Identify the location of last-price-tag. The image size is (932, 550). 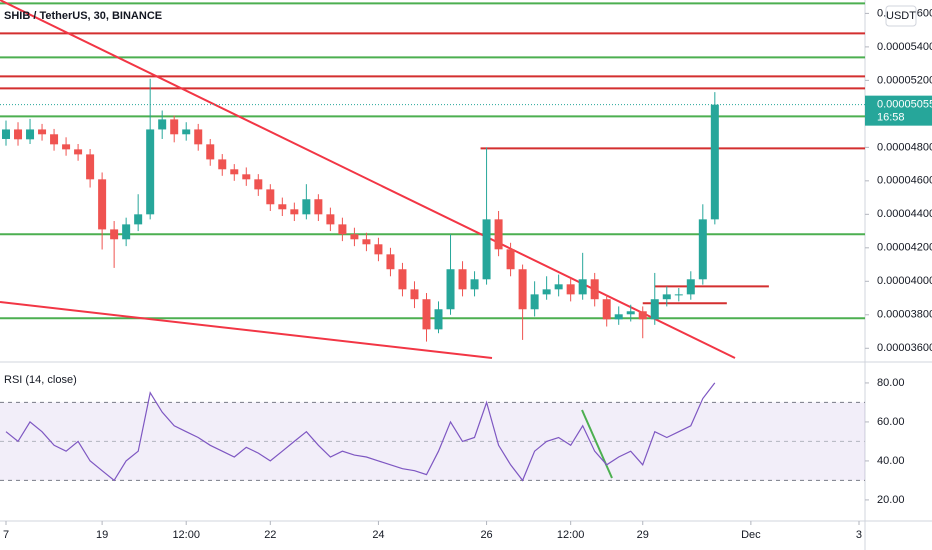
(898, 110).